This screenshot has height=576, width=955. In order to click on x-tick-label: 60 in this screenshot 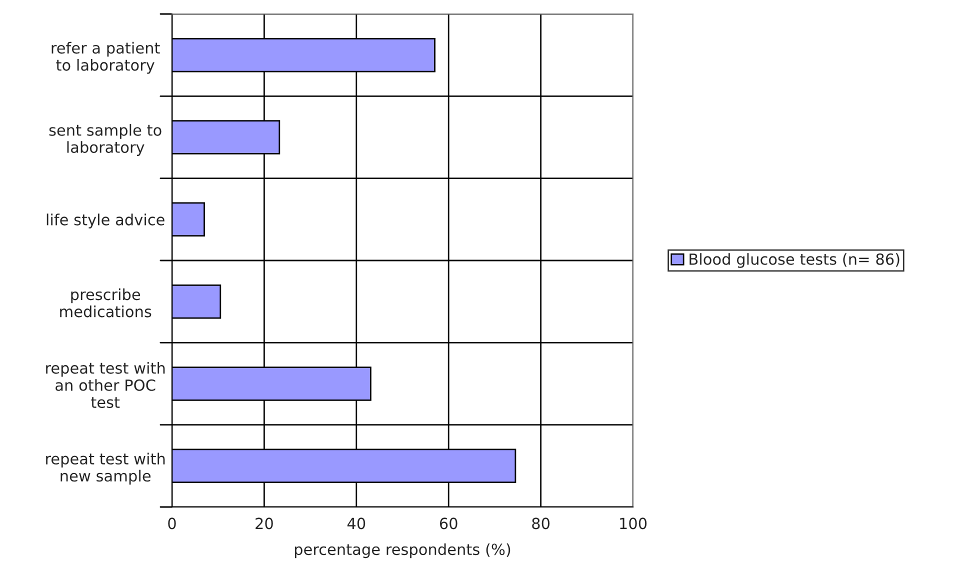, I will do `click(449, 524)`.